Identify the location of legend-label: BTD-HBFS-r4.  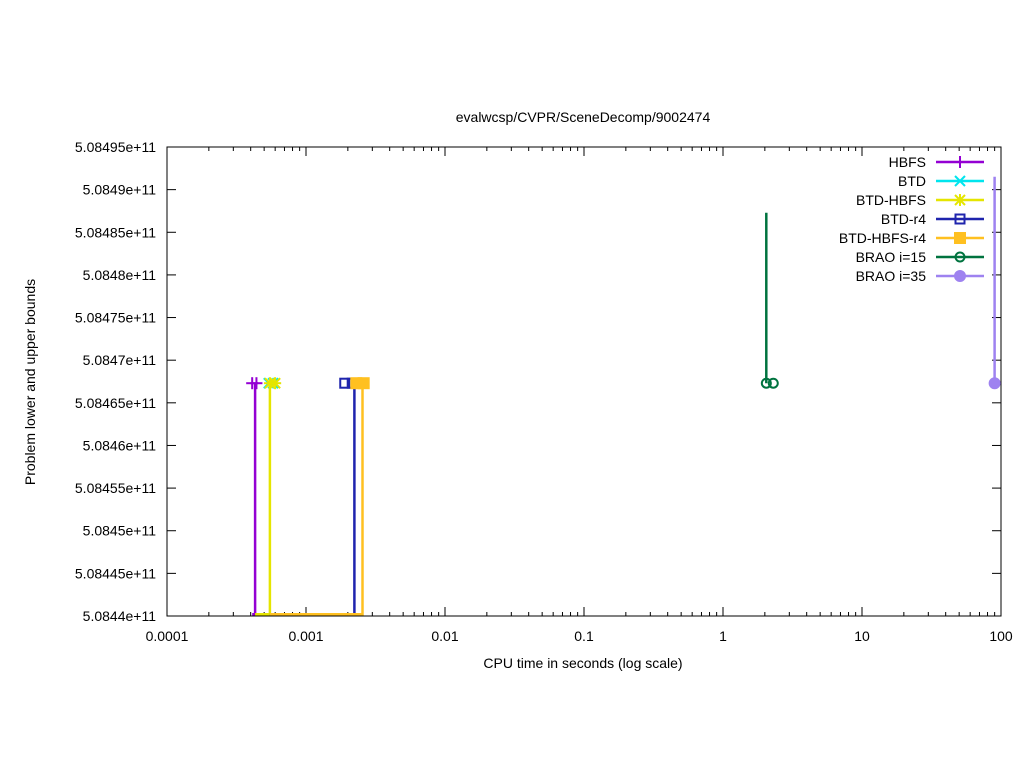
(882, 238).